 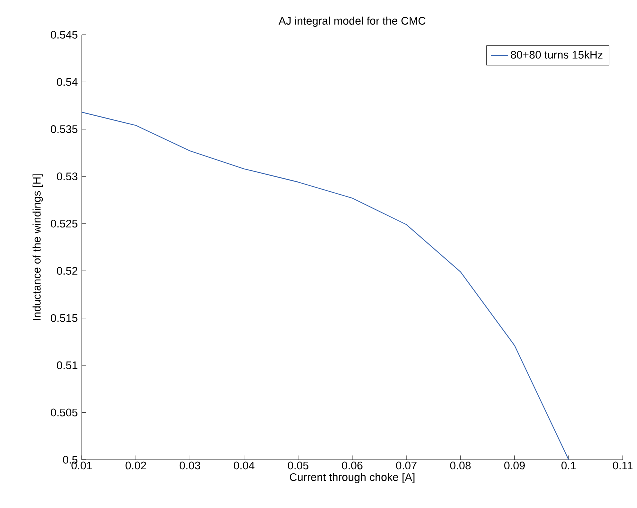 I want to click on y-tick-label: 0.52, so click(x=67, y=271).